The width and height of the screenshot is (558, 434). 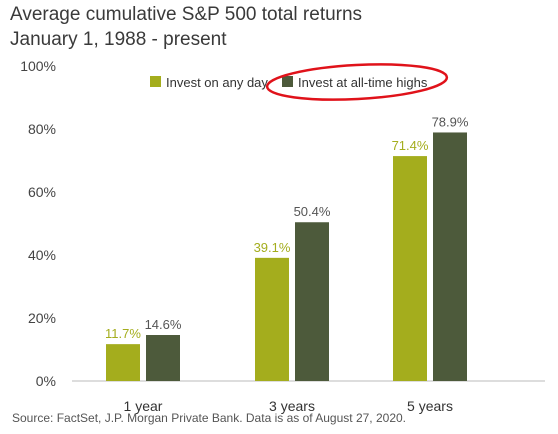 I want to click on x-category-label: 3 years, so click(x=292, y=406).